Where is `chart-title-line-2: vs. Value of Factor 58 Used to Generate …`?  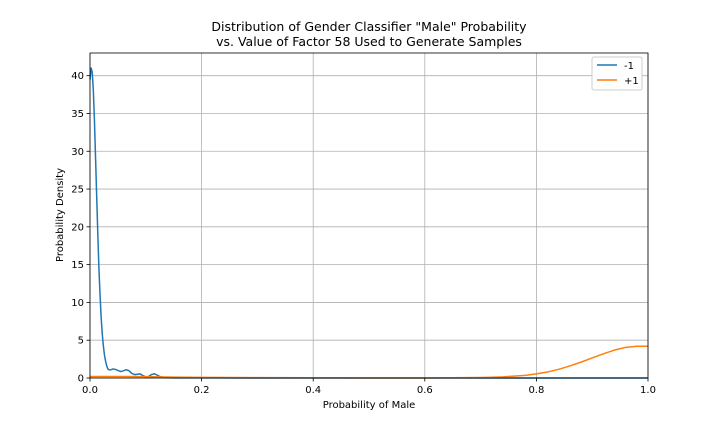
chart-title-line-2: vs. Value of Factor 58 Used to Generate … is located at coordinates (369, 41).